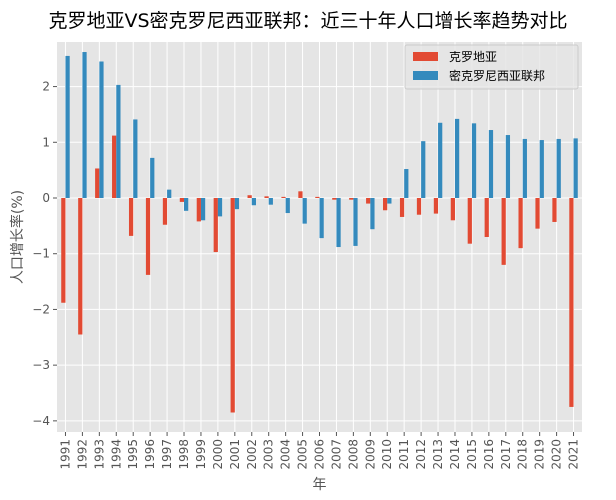 The width and height of the screenshot is (616, 500). What do you see at coordinates (46, 198) in the screenshot?
I see `y-tick-label: 0` at bounding box center [46, 198].